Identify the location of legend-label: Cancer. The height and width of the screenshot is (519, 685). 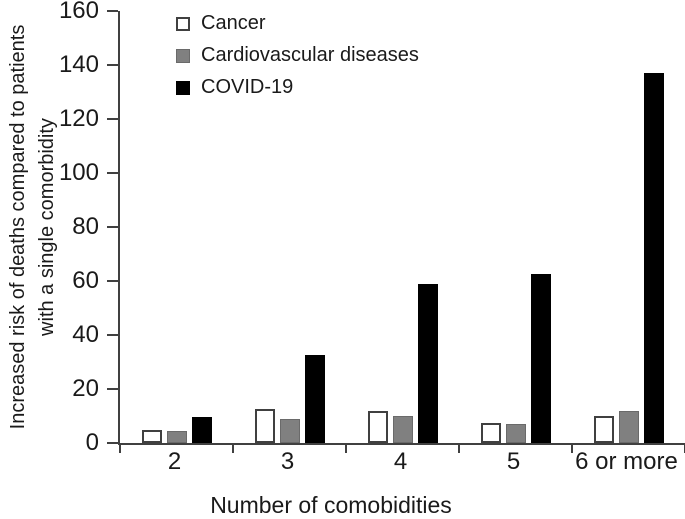
(233, 23).